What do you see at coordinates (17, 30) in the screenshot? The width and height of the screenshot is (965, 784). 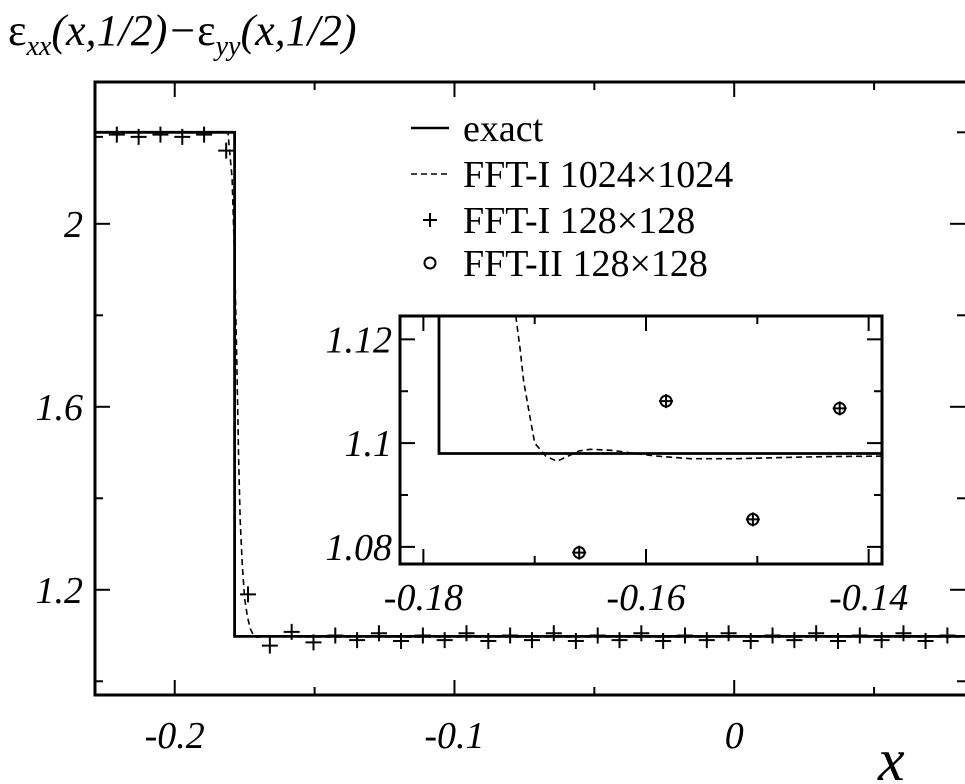 I see `y-title-eps1: ε` at bounding box center [17, 30].